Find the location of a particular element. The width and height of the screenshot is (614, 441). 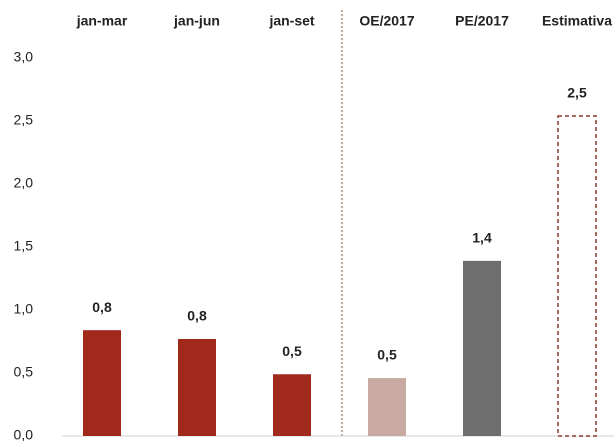

y-tick-label: 1,0 is located at coordinates (24, 309).